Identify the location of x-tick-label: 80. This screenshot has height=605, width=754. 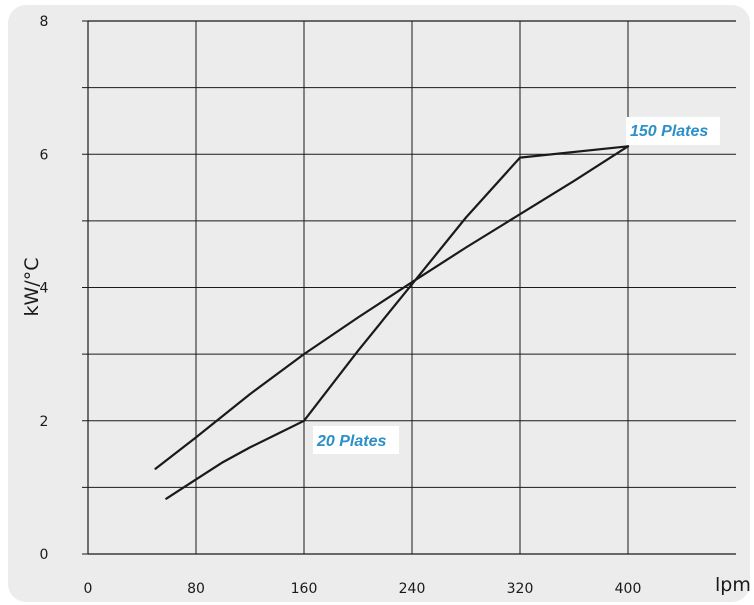
(196, 589).